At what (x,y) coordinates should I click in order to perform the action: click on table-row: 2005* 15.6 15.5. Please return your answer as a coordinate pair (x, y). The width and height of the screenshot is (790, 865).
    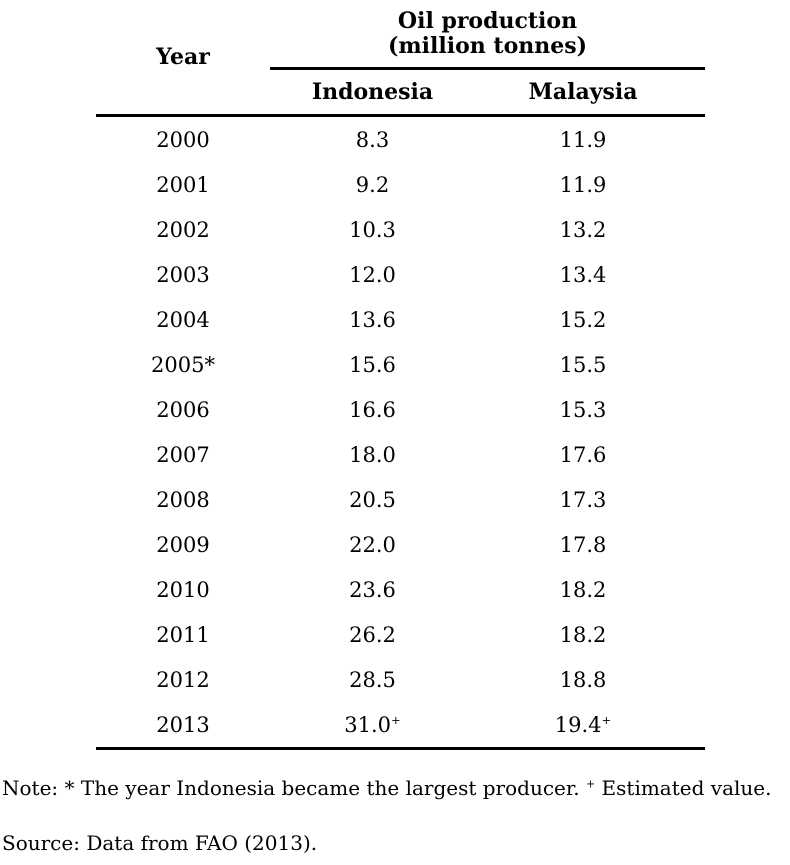
    Looking at the image, I should click on (400, 364).